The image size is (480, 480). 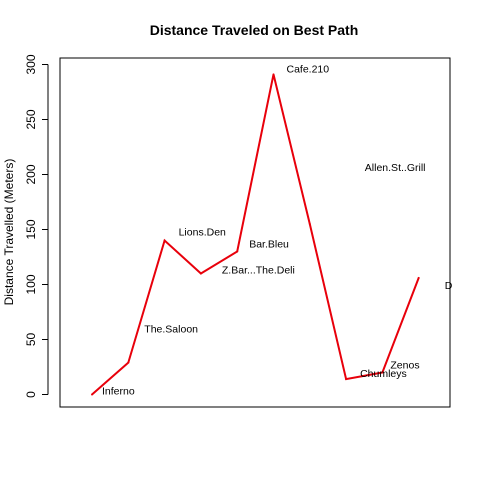 What do you see at coordinates (31, 284) in the screenshot?
I see `y-tick-label: 100` at bounding box center [31, 284].